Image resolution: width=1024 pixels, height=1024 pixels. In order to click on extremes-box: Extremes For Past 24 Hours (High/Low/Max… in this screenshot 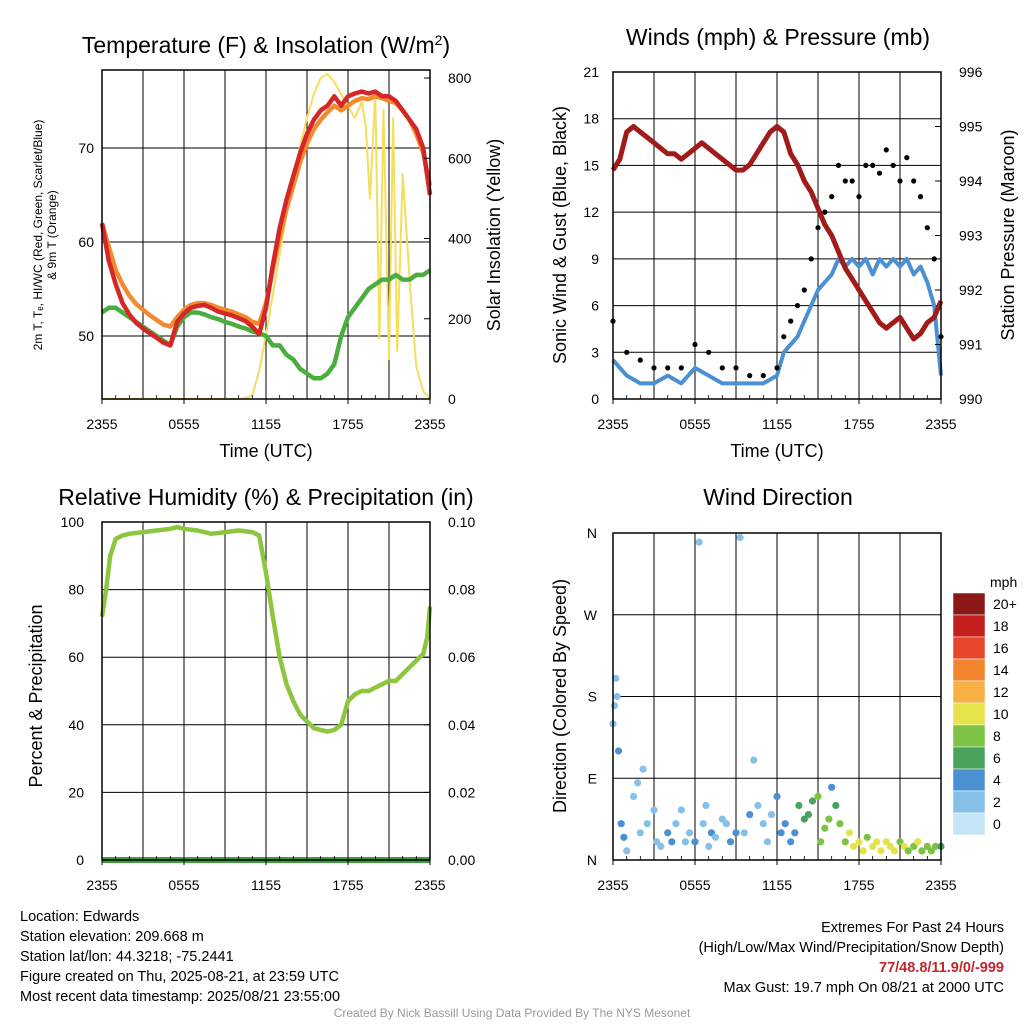, I will do `click(851, 958)`.